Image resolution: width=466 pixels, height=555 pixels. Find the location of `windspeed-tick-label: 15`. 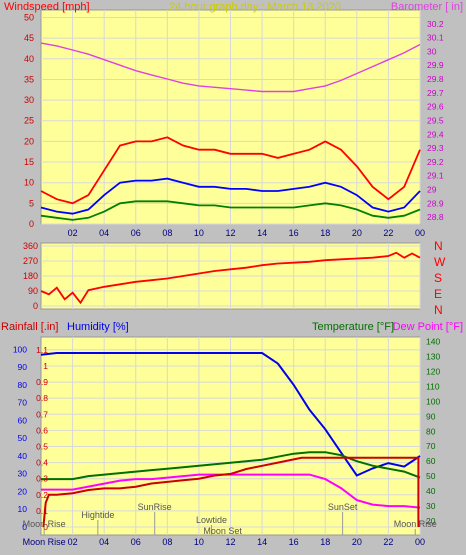

windspeed-tick-label: 15 is located at coordinates (29, 162).